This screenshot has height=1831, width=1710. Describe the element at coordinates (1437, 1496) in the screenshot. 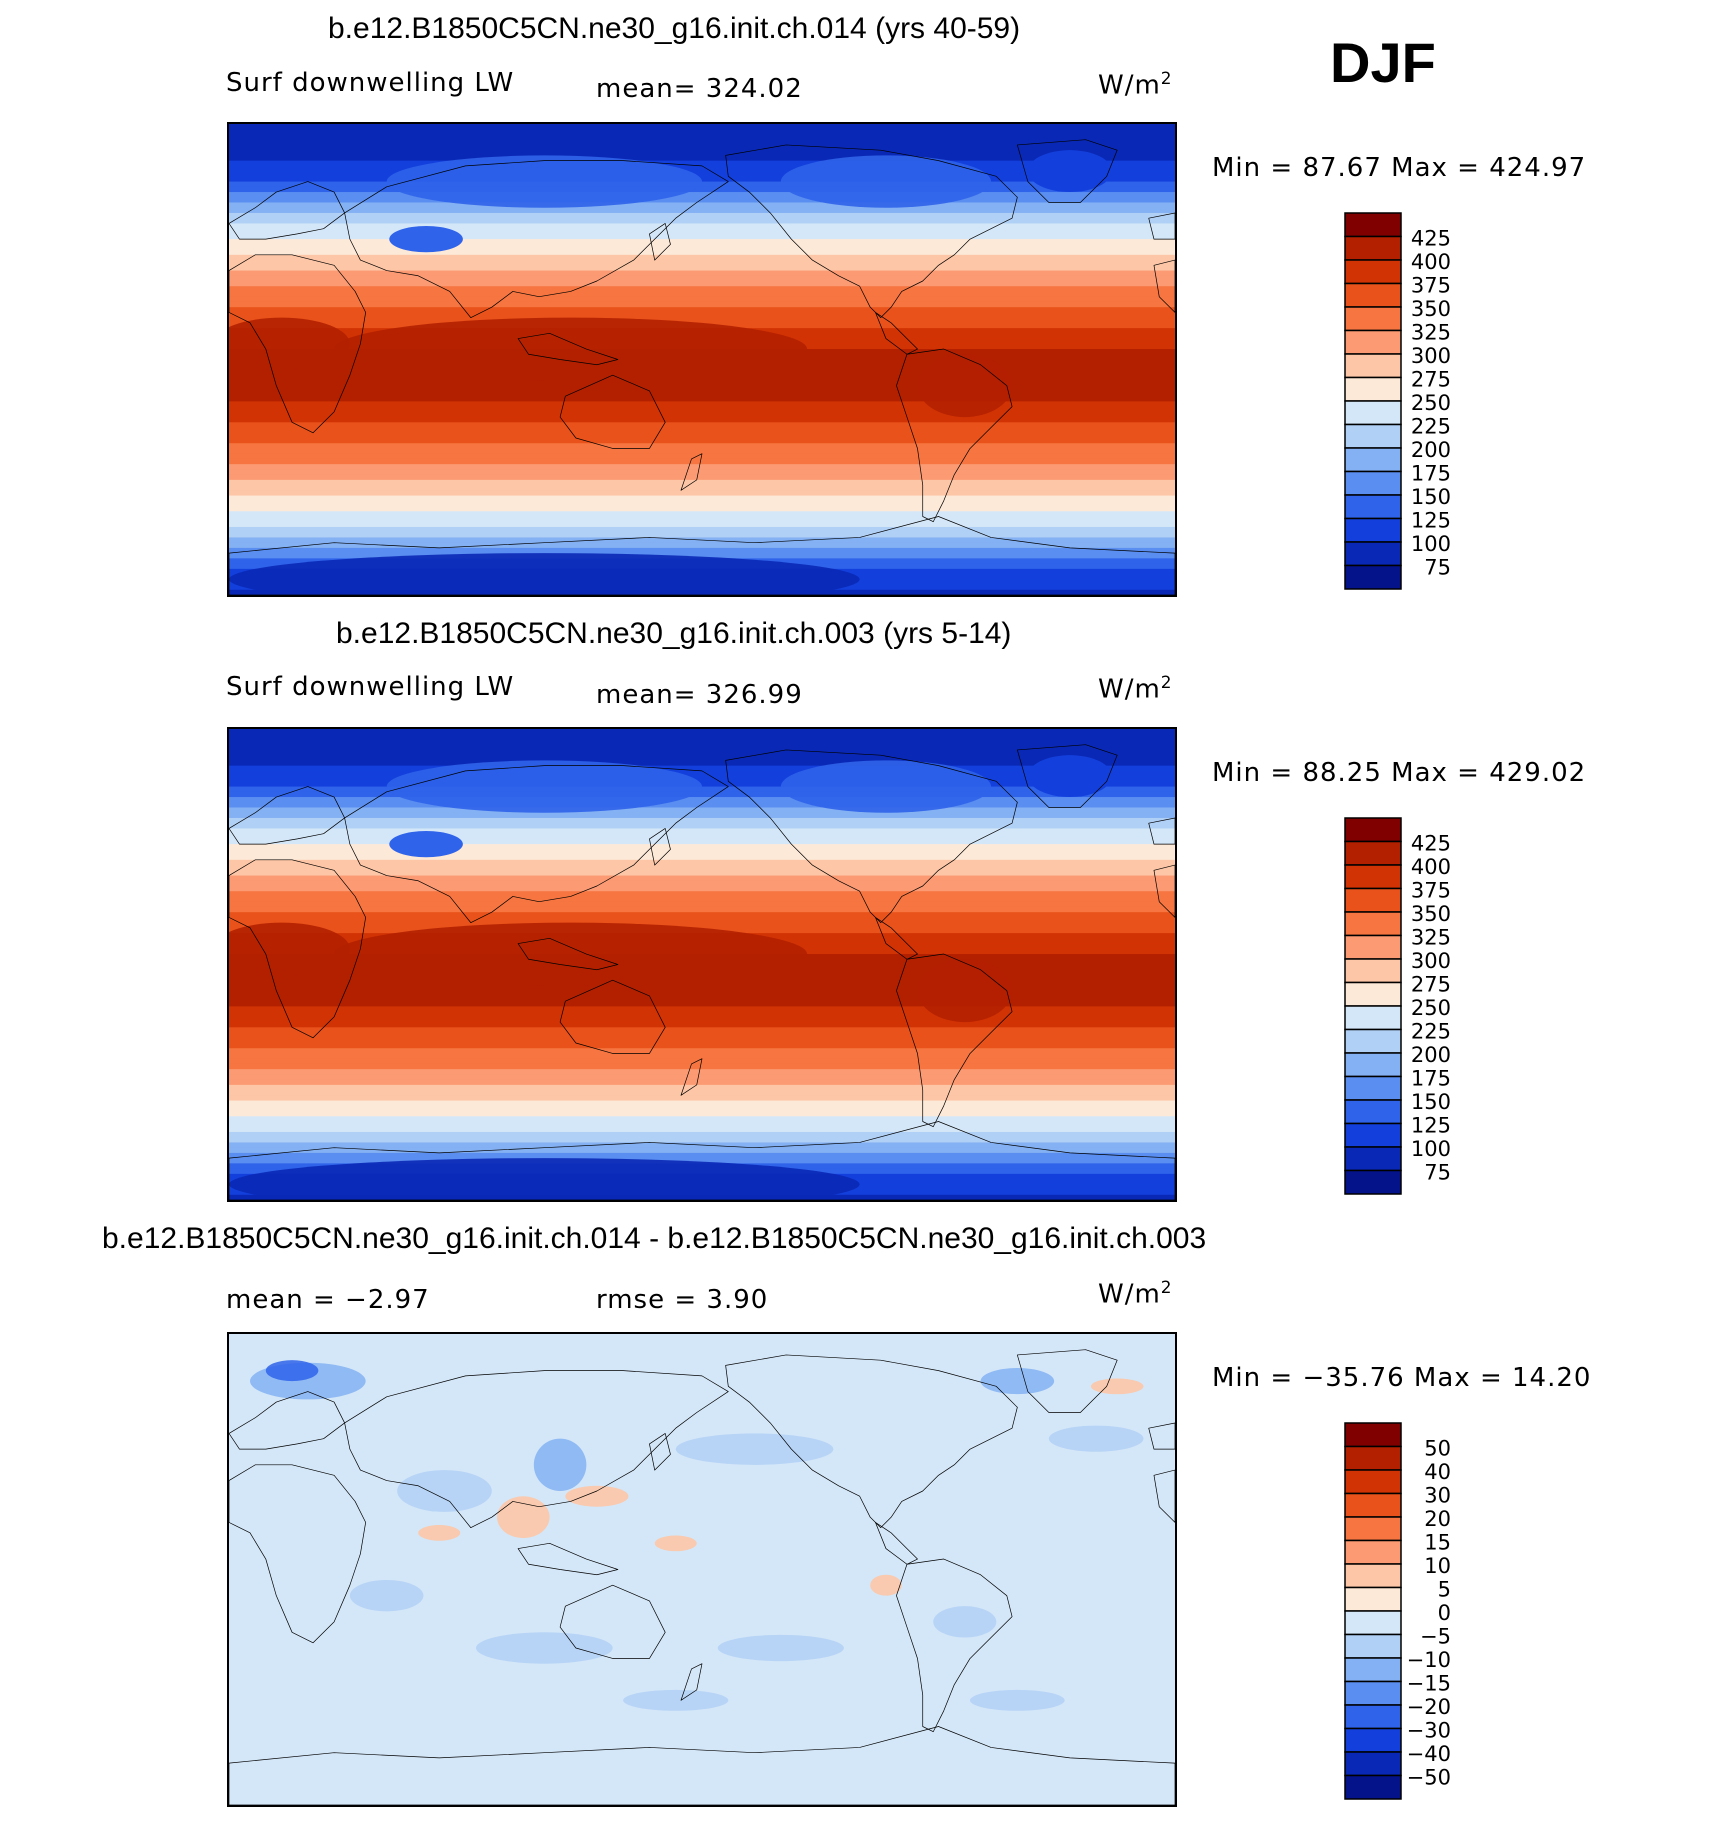

I see `colorbar-tick-label: 30` at that location.